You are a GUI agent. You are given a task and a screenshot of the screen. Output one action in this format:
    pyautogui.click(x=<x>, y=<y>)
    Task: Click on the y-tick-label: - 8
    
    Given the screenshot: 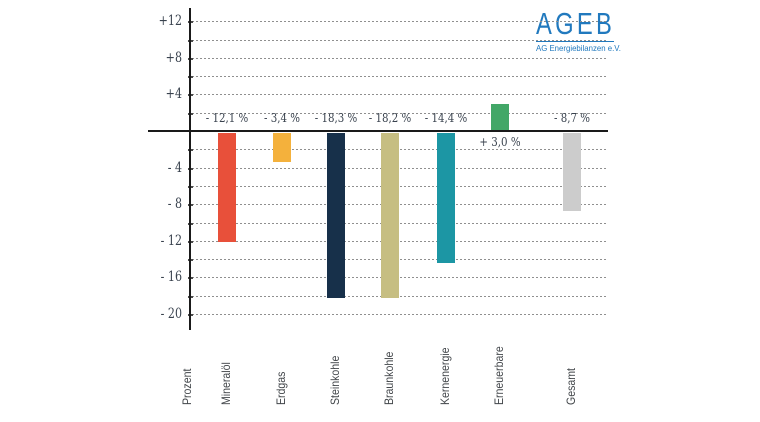 What is the action you would take?
    pyautogui.click(x=174, y=204)
    